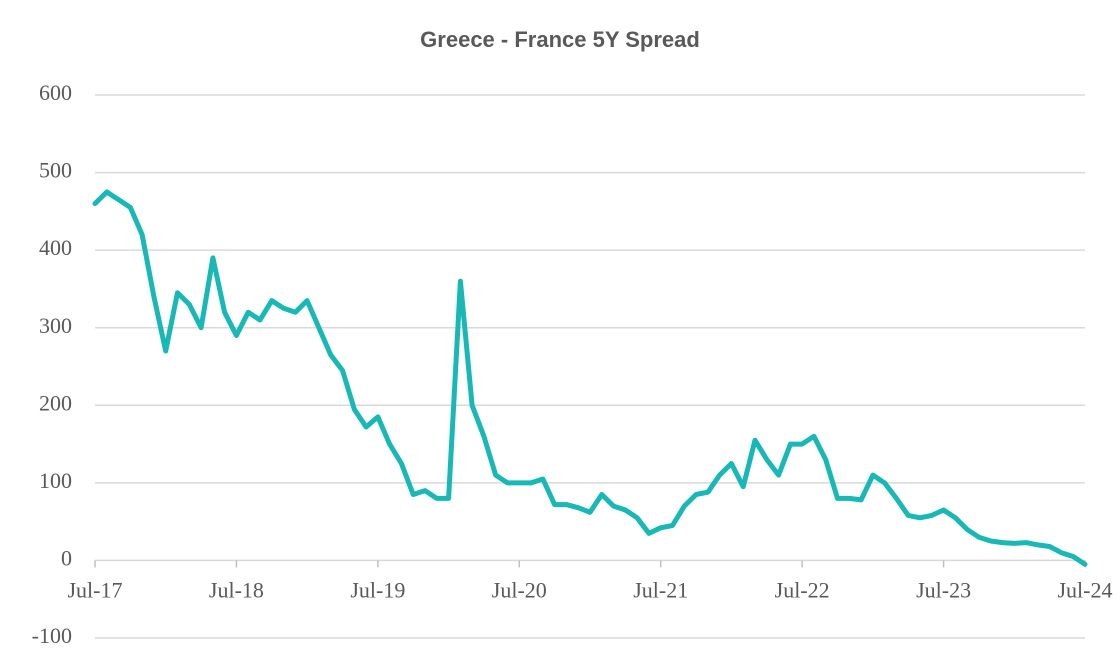 This screenshot has height=672, width=1120. Describe the element at coordinates (802, 589) in the screenshot. I see `x-tick-label: Jul-22` at that location.